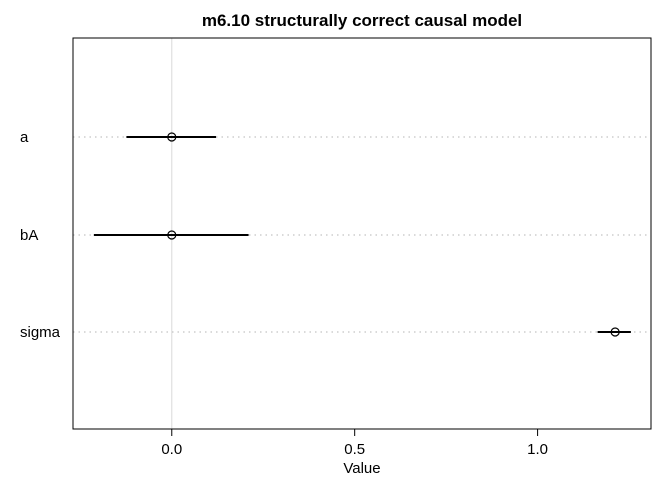 Image resolution: width=672 pixels, height=480 pixels. Describe the element at coordinates (615, 332) in the screenshot. I see `mean-point-sigma` at that location.